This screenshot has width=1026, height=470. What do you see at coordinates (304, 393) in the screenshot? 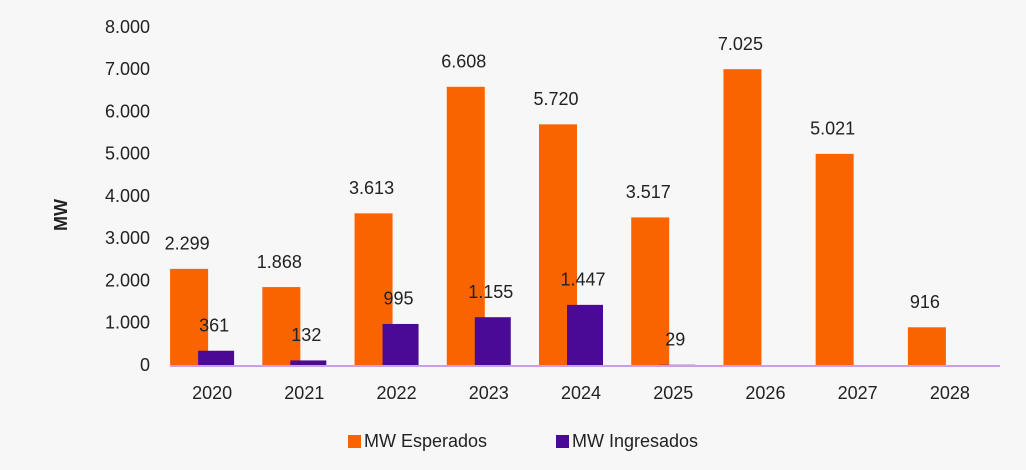
I see `x-tick-label: 2021` at bounding box center [304, 393].